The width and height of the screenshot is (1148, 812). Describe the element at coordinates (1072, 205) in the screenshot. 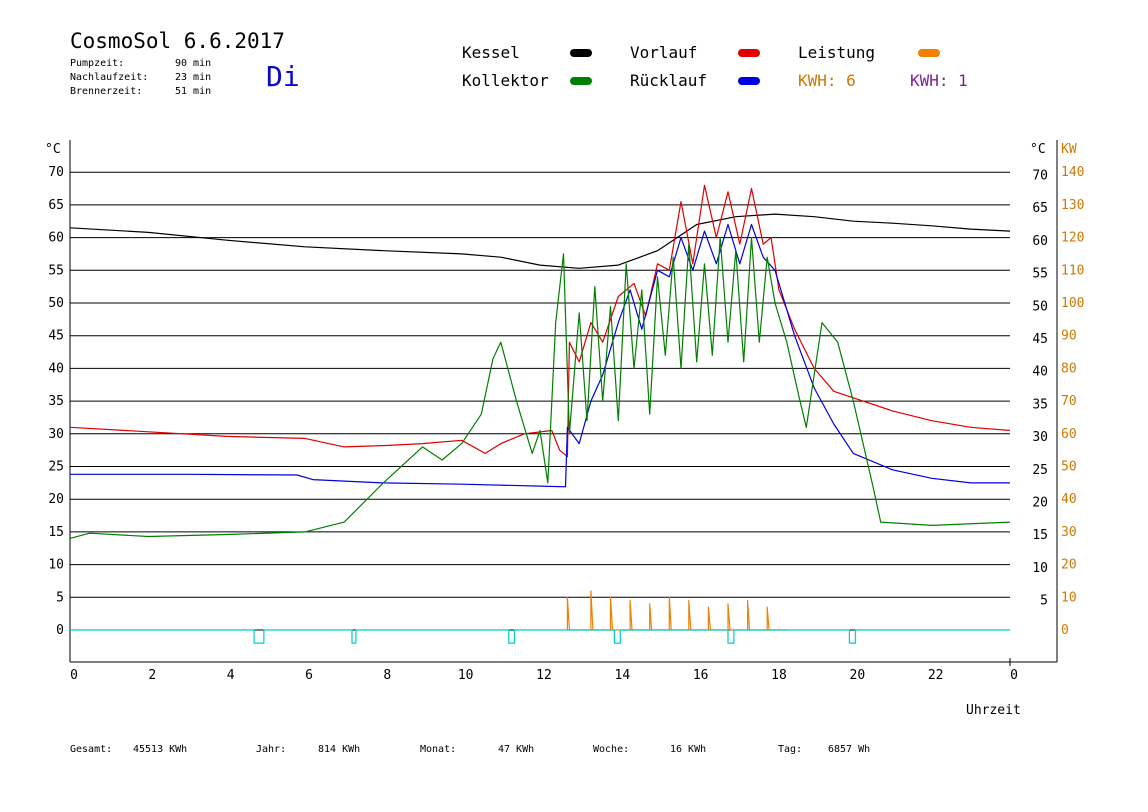

I see `y-tick-label-right-kw: 130` at that location.